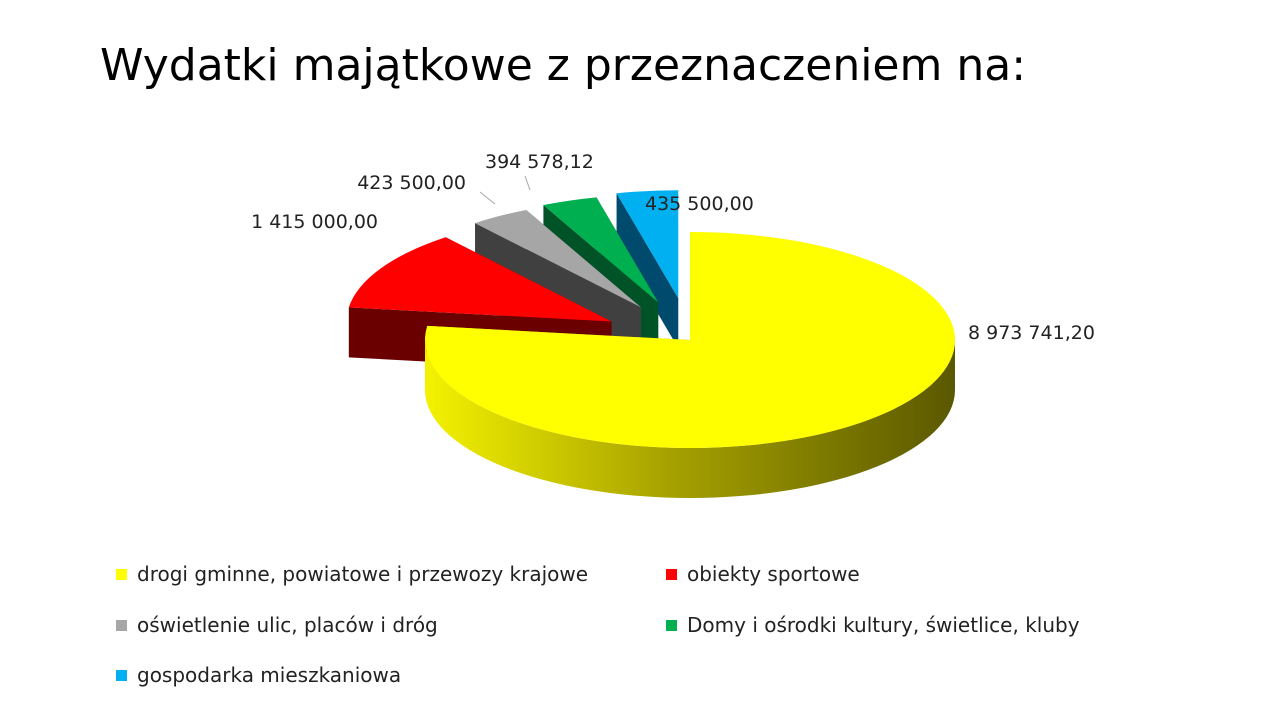 The width and height of the screenshot is (1280, 720). Describe the element at coordinates (411, 183) in the screenshot. I see `data-label: 423 500,00` at that location.